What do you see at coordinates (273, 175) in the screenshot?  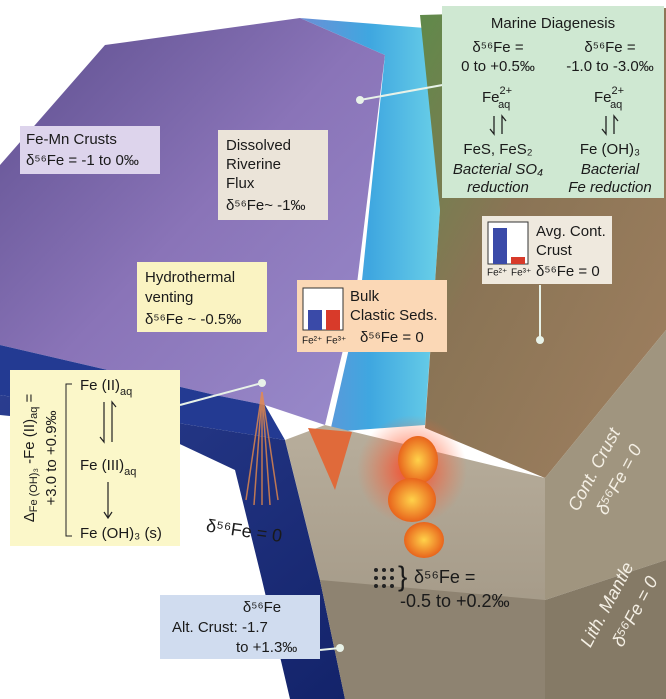 I see `riverine-box` at bounding box center [273, 175].